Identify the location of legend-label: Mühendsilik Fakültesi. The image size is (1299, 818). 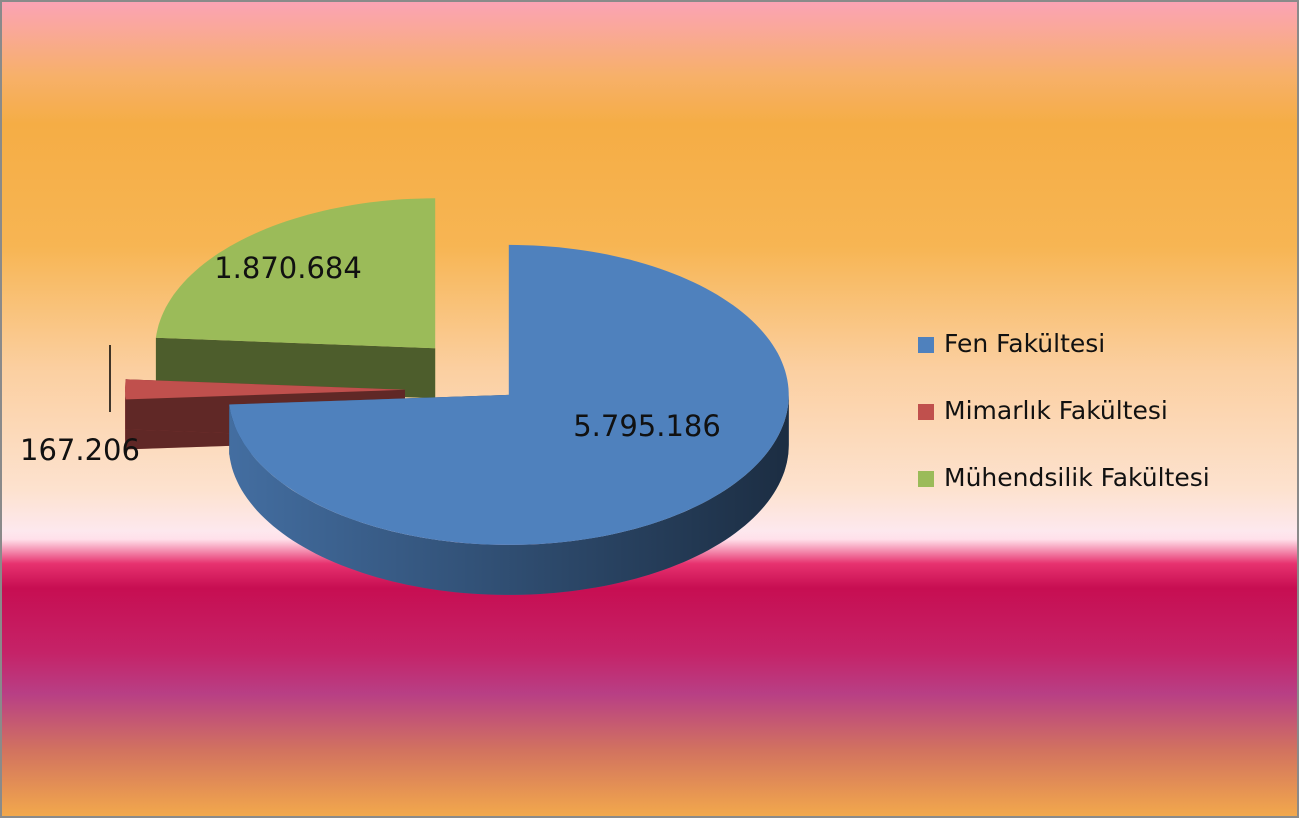
(1077, 477).